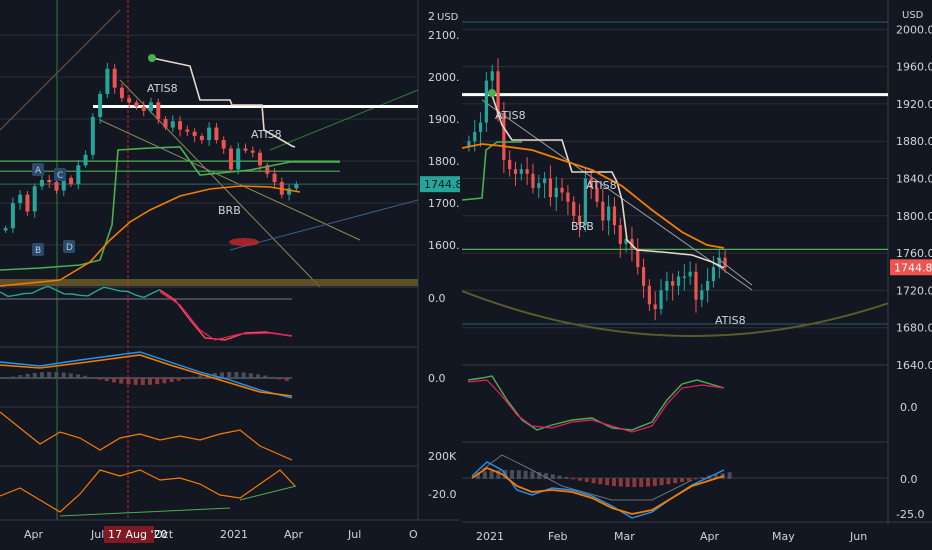 Image resolution: width=932 pixels, height=550 pixels. What do you see at coordinates (444, 119) in the screenshot?
I see `y-tick-label: 1900.0` at bounding box center [444, 119].